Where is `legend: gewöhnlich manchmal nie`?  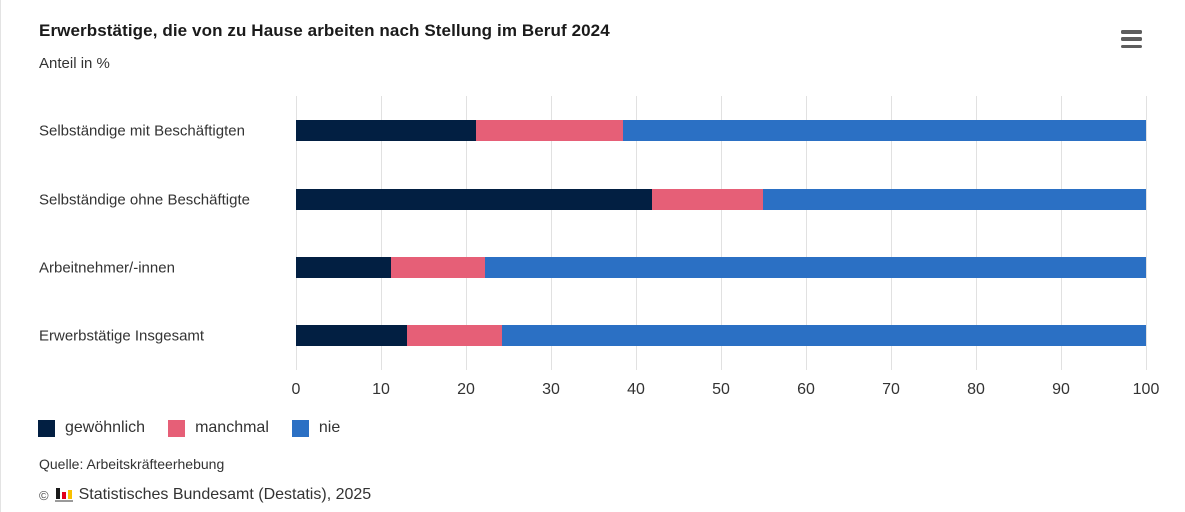 legend: gewöhnlich manchmal nie is located at coordinates (189, 428).